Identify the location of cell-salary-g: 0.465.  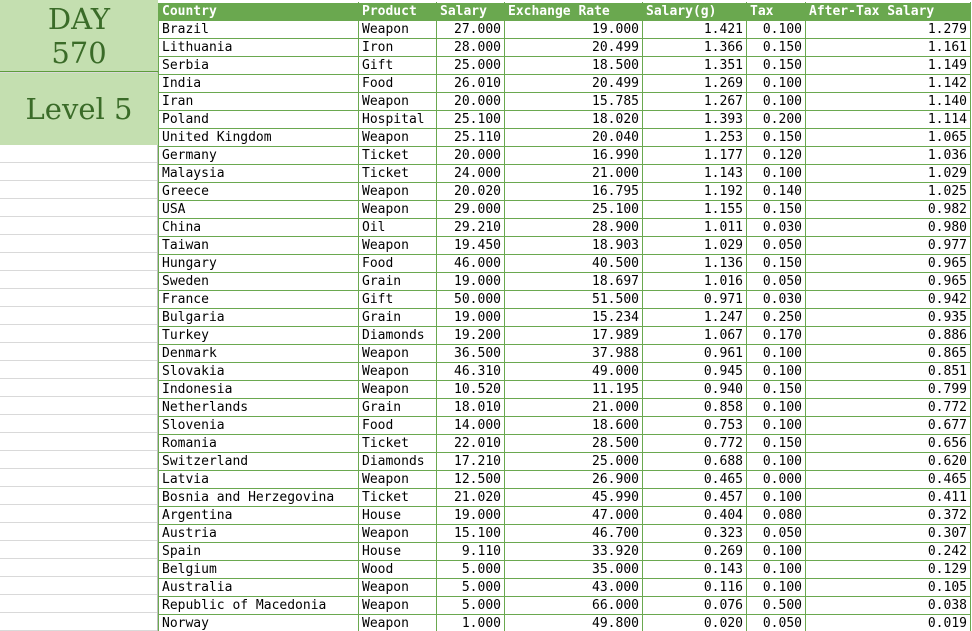
(694, 479).